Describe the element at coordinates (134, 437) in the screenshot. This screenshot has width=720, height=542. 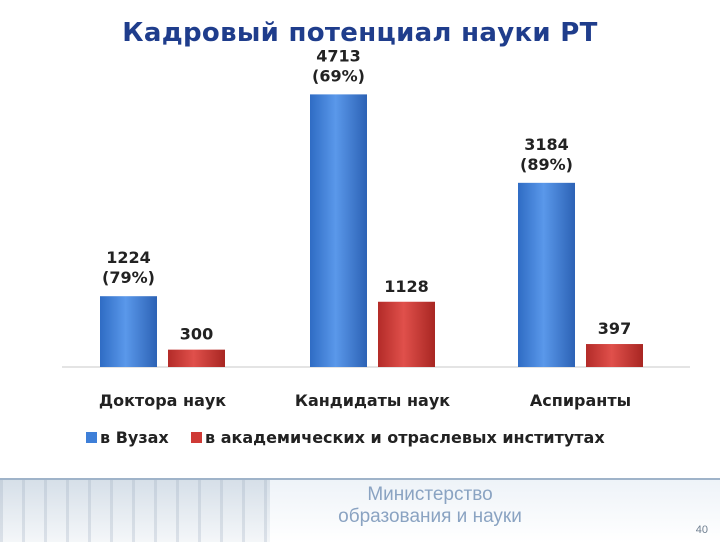
I see `legend-label: в Вузах` at that location.